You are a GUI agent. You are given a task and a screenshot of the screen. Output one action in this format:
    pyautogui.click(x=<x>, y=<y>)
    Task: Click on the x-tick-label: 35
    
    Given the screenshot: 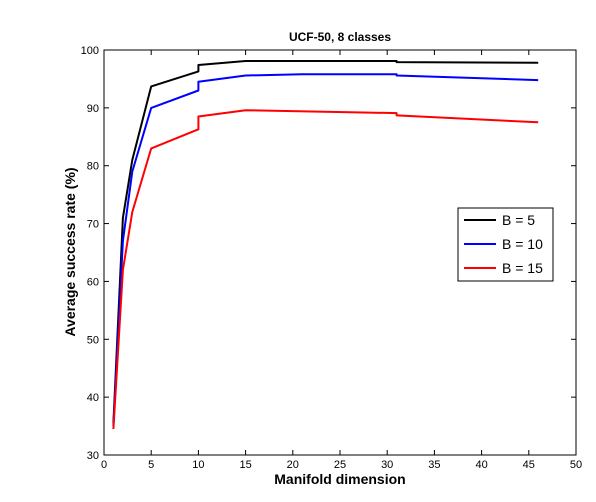 What is the action you would take?
    pyautogui.click(x=434, y=465)
    